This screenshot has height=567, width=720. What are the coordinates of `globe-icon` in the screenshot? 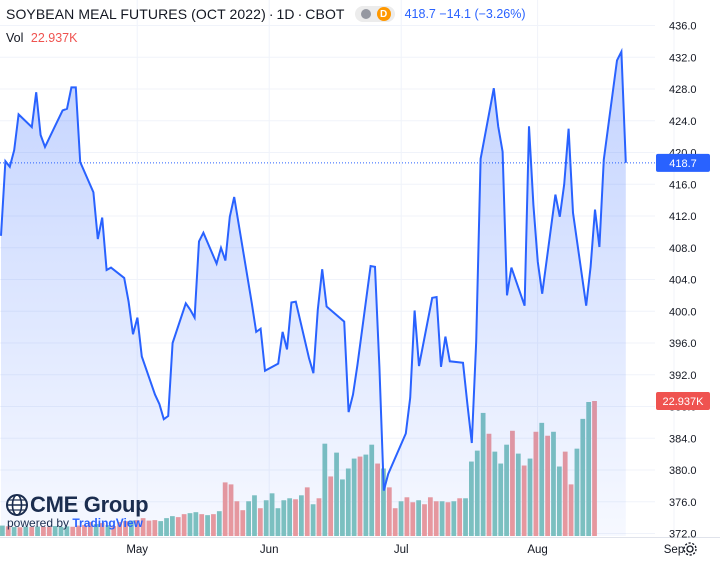 It's located at (17, 505).